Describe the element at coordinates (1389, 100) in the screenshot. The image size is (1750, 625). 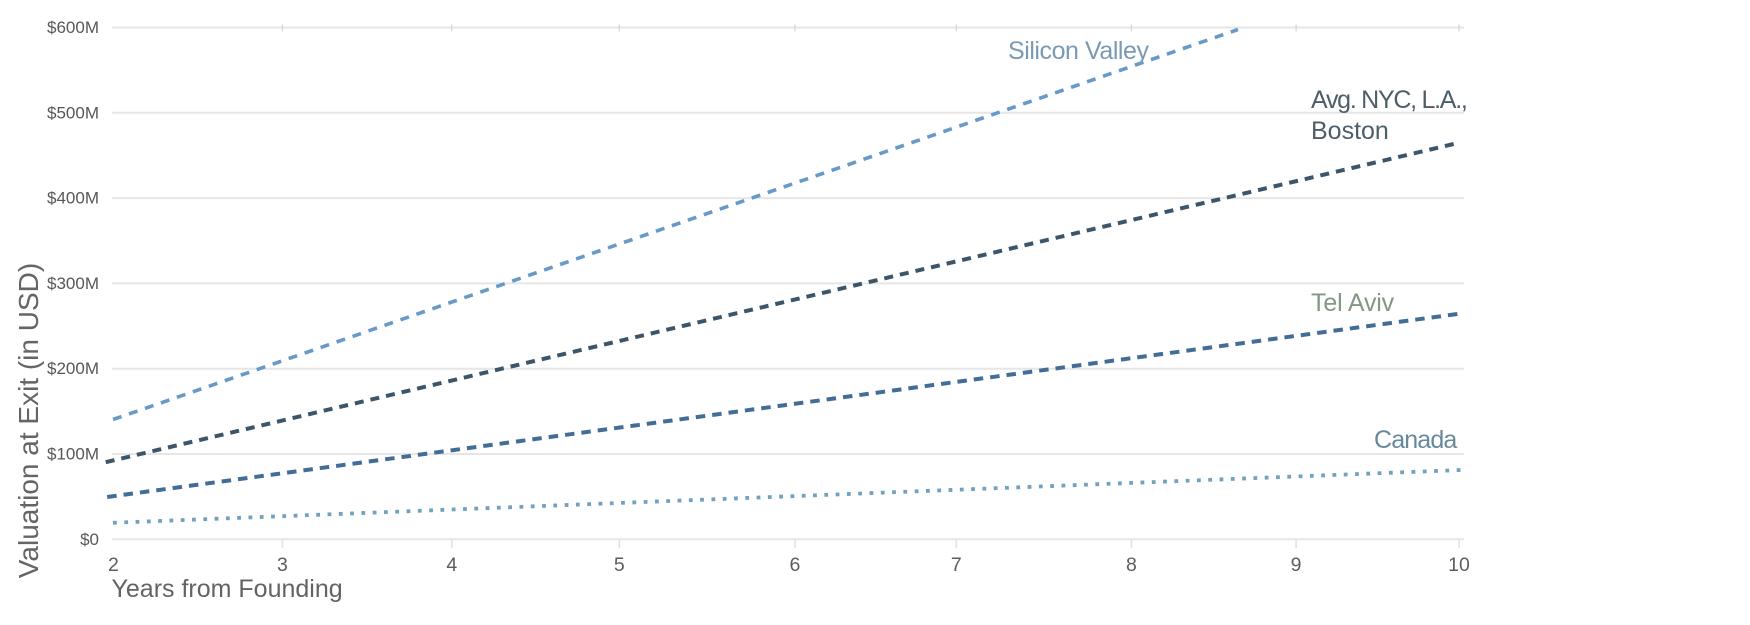
I see `svg-text: Avg. NYC, L.A.,` at that location.